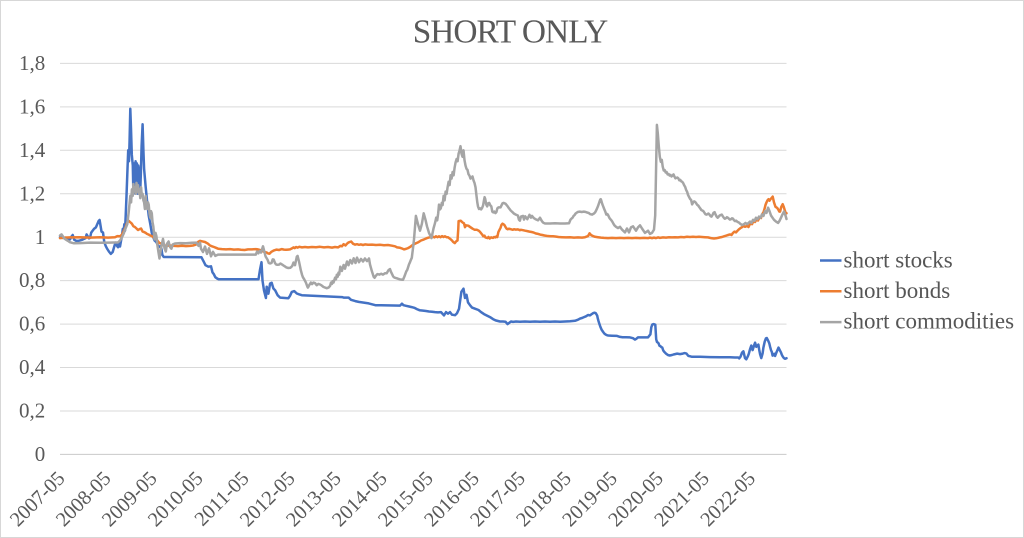 The image size is (1024, 538). I want to click on svg-text: short stocks, so click(898, 260).